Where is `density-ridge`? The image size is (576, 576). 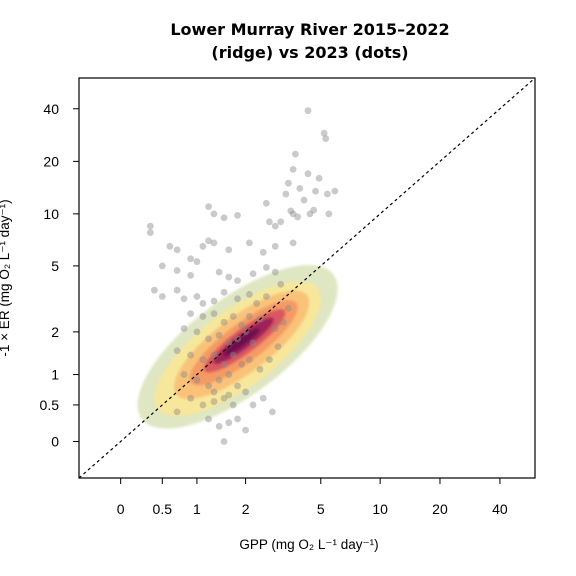
density-ridge is located at coordinates (237, 347).